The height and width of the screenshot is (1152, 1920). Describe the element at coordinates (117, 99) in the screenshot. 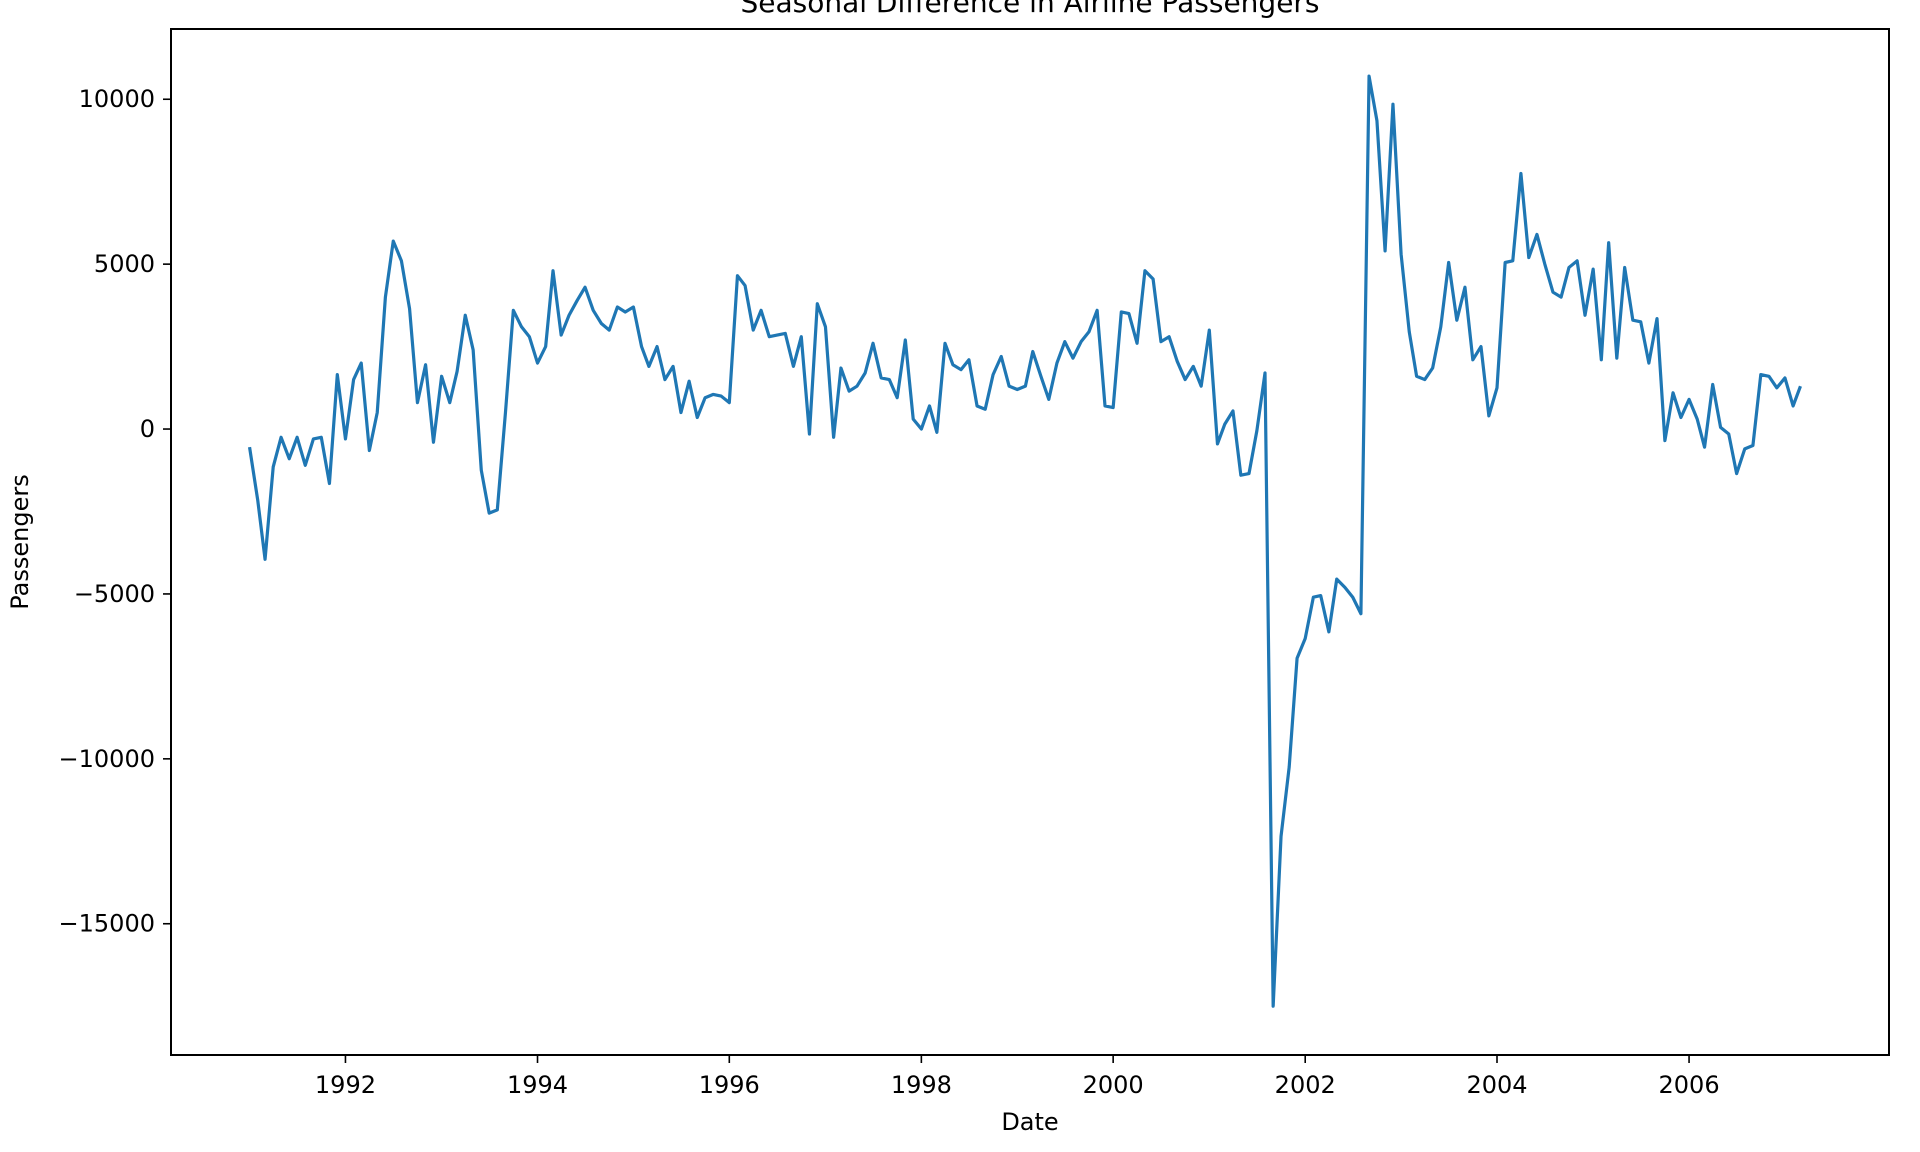

I see `y-tick-label: 10000` at that location.